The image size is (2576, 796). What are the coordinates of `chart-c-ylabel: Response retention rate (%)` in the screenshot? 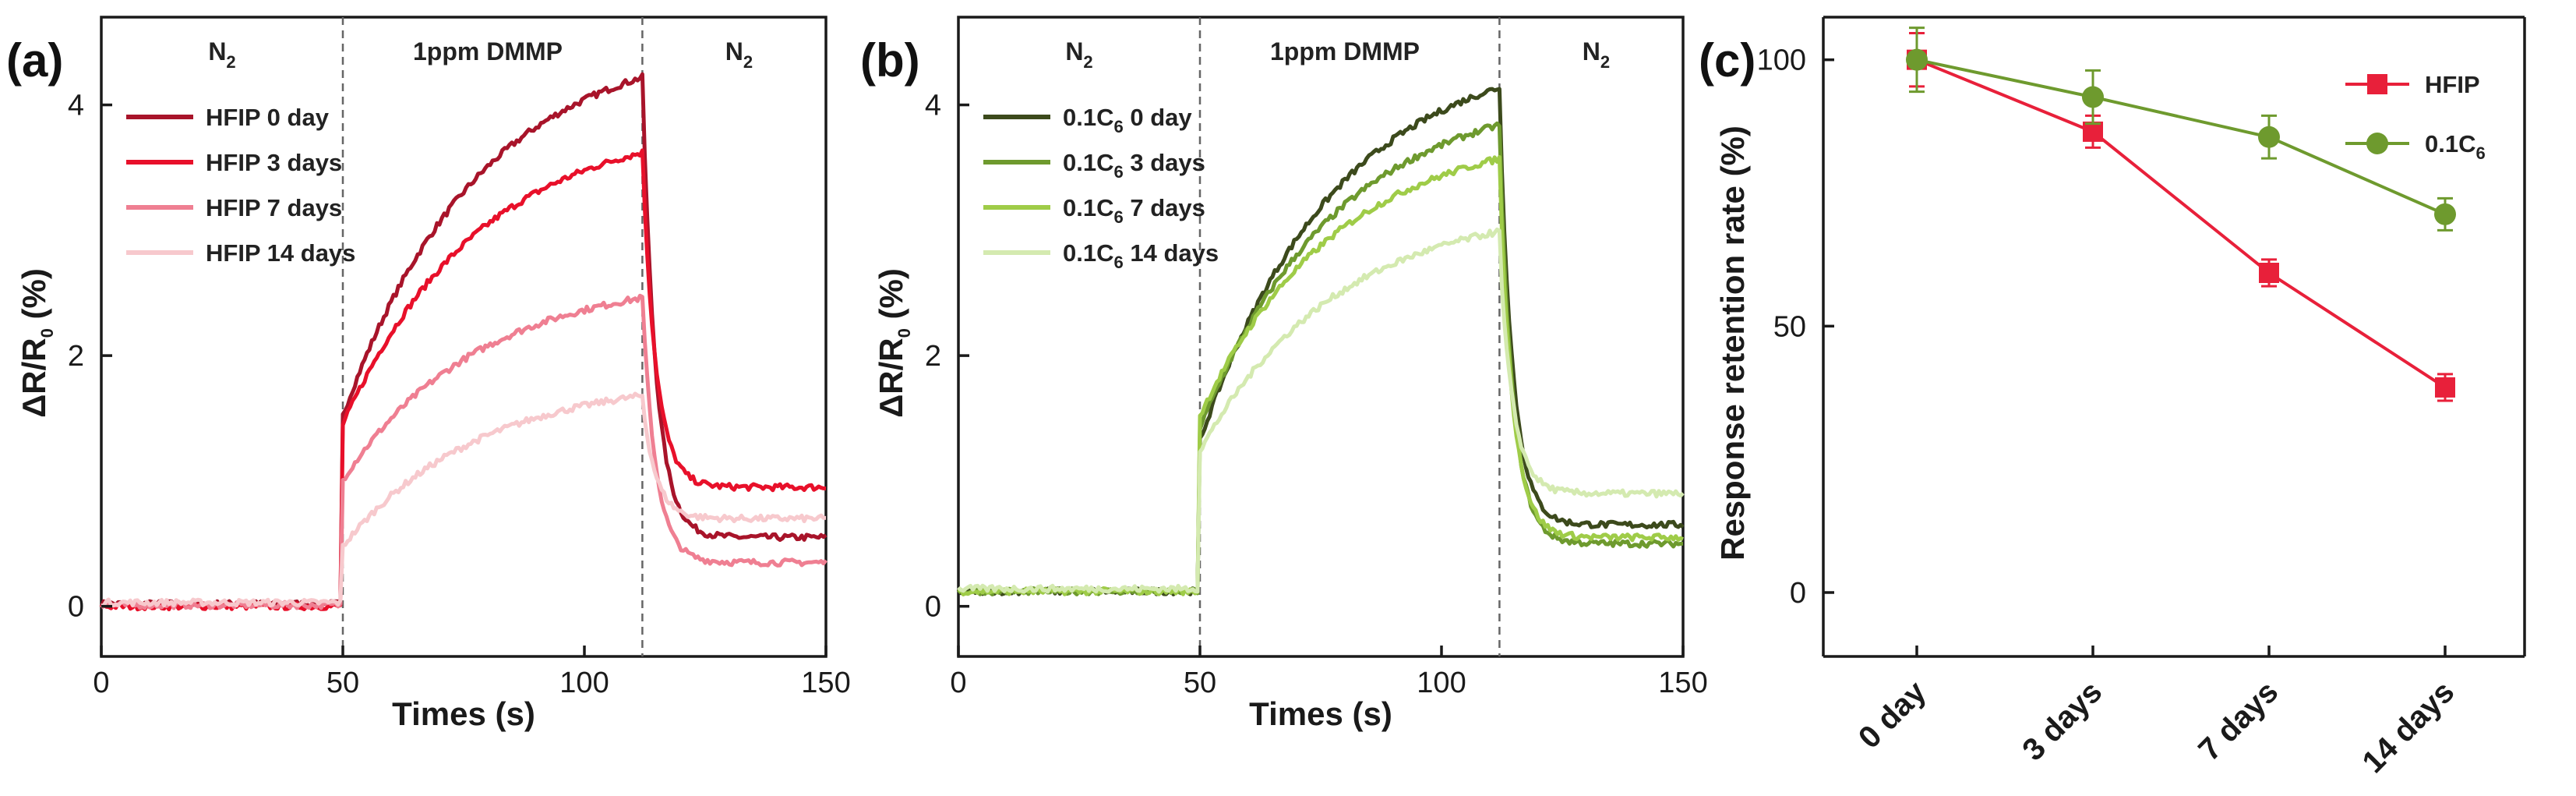 It's located at (1732, 344).